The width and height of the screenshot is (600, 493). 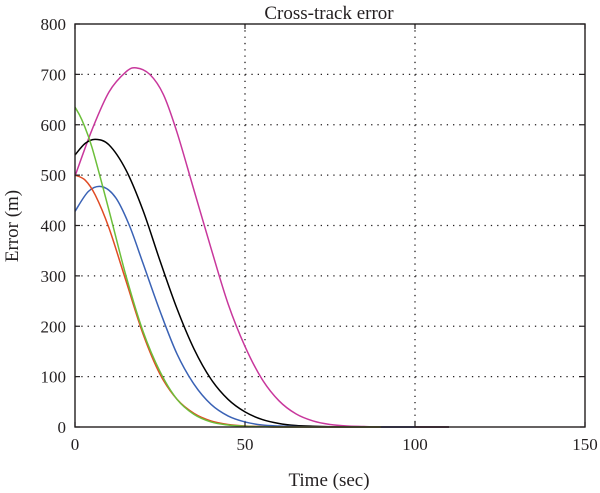 I want to click on y-tick-label: 400, so click(x=54, y=226).